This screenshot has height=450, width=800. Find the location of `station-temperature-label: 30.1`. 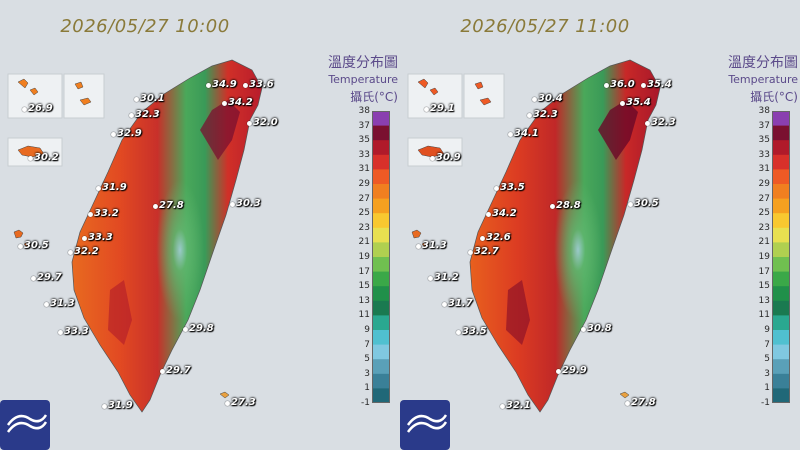

station-temperature-label: 30.1 is located at coordinates (152, 98).